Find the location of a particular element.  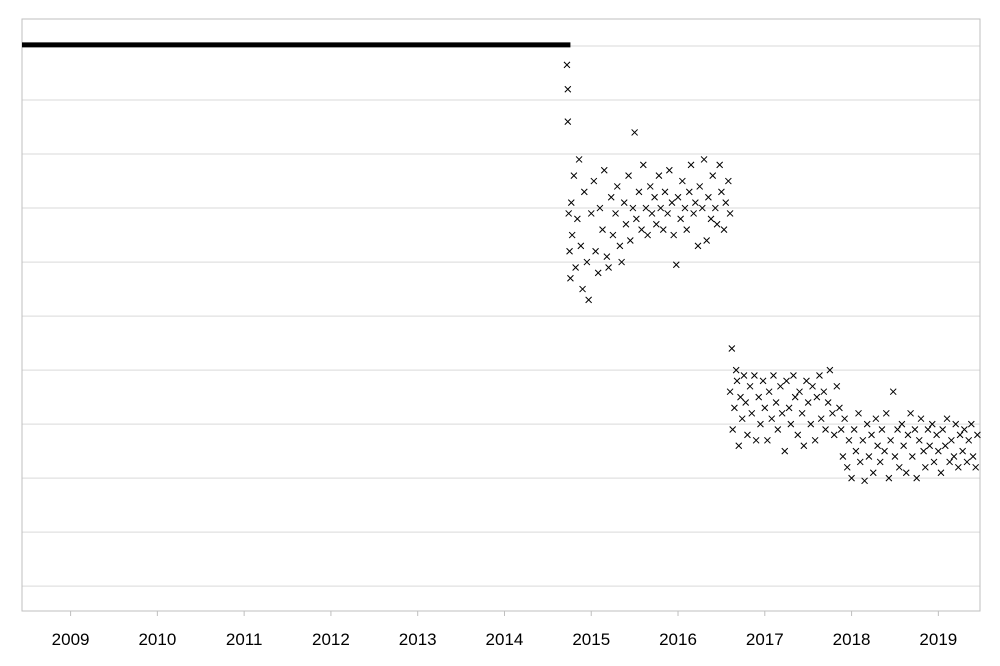

x-tick-label: 2015 is located at coordinates (591, 639).